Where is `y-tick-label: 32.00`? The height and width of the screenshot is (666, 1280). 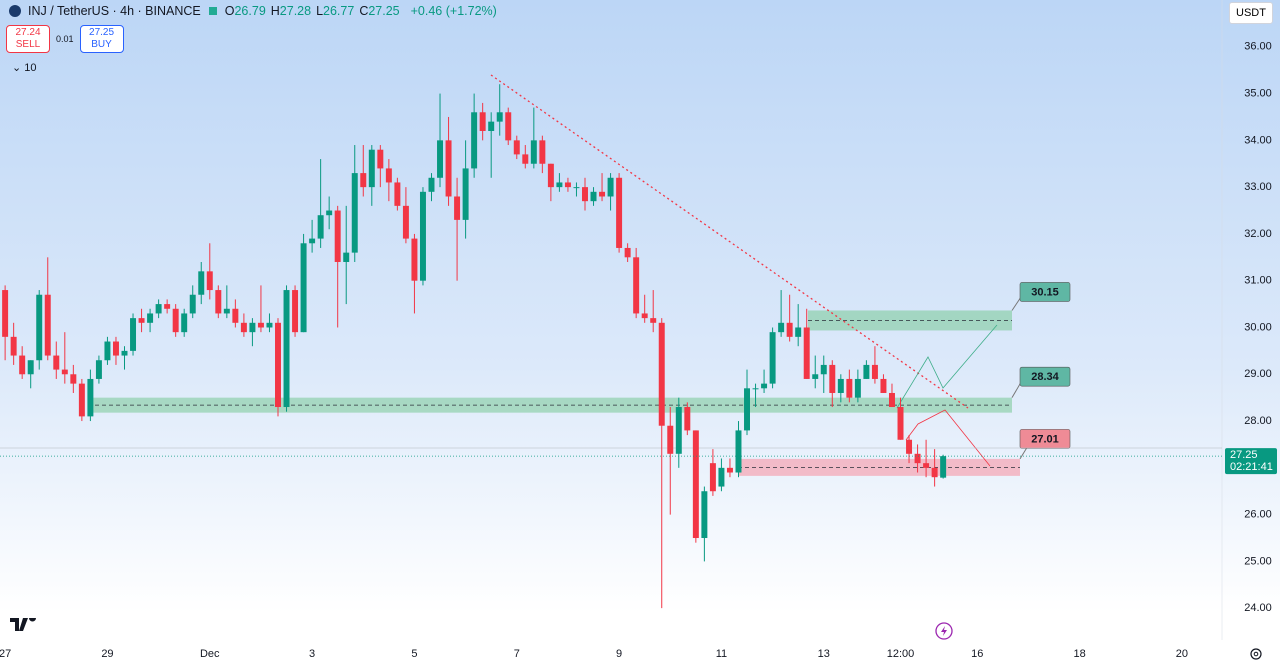 y-tick-label: 32.00 is located at coordinates (1258, 234).